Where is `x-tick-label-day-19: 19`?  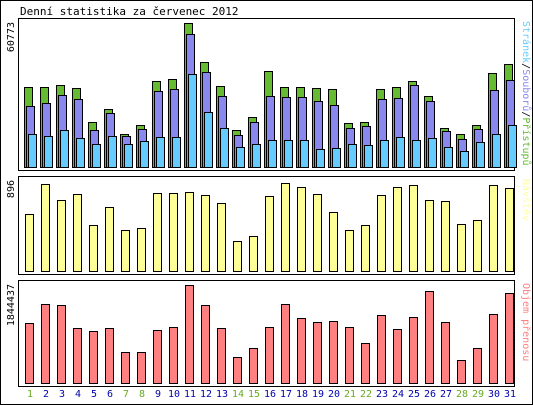
x-tick-label-day-19: 19 is located at coordinates (318, 394).